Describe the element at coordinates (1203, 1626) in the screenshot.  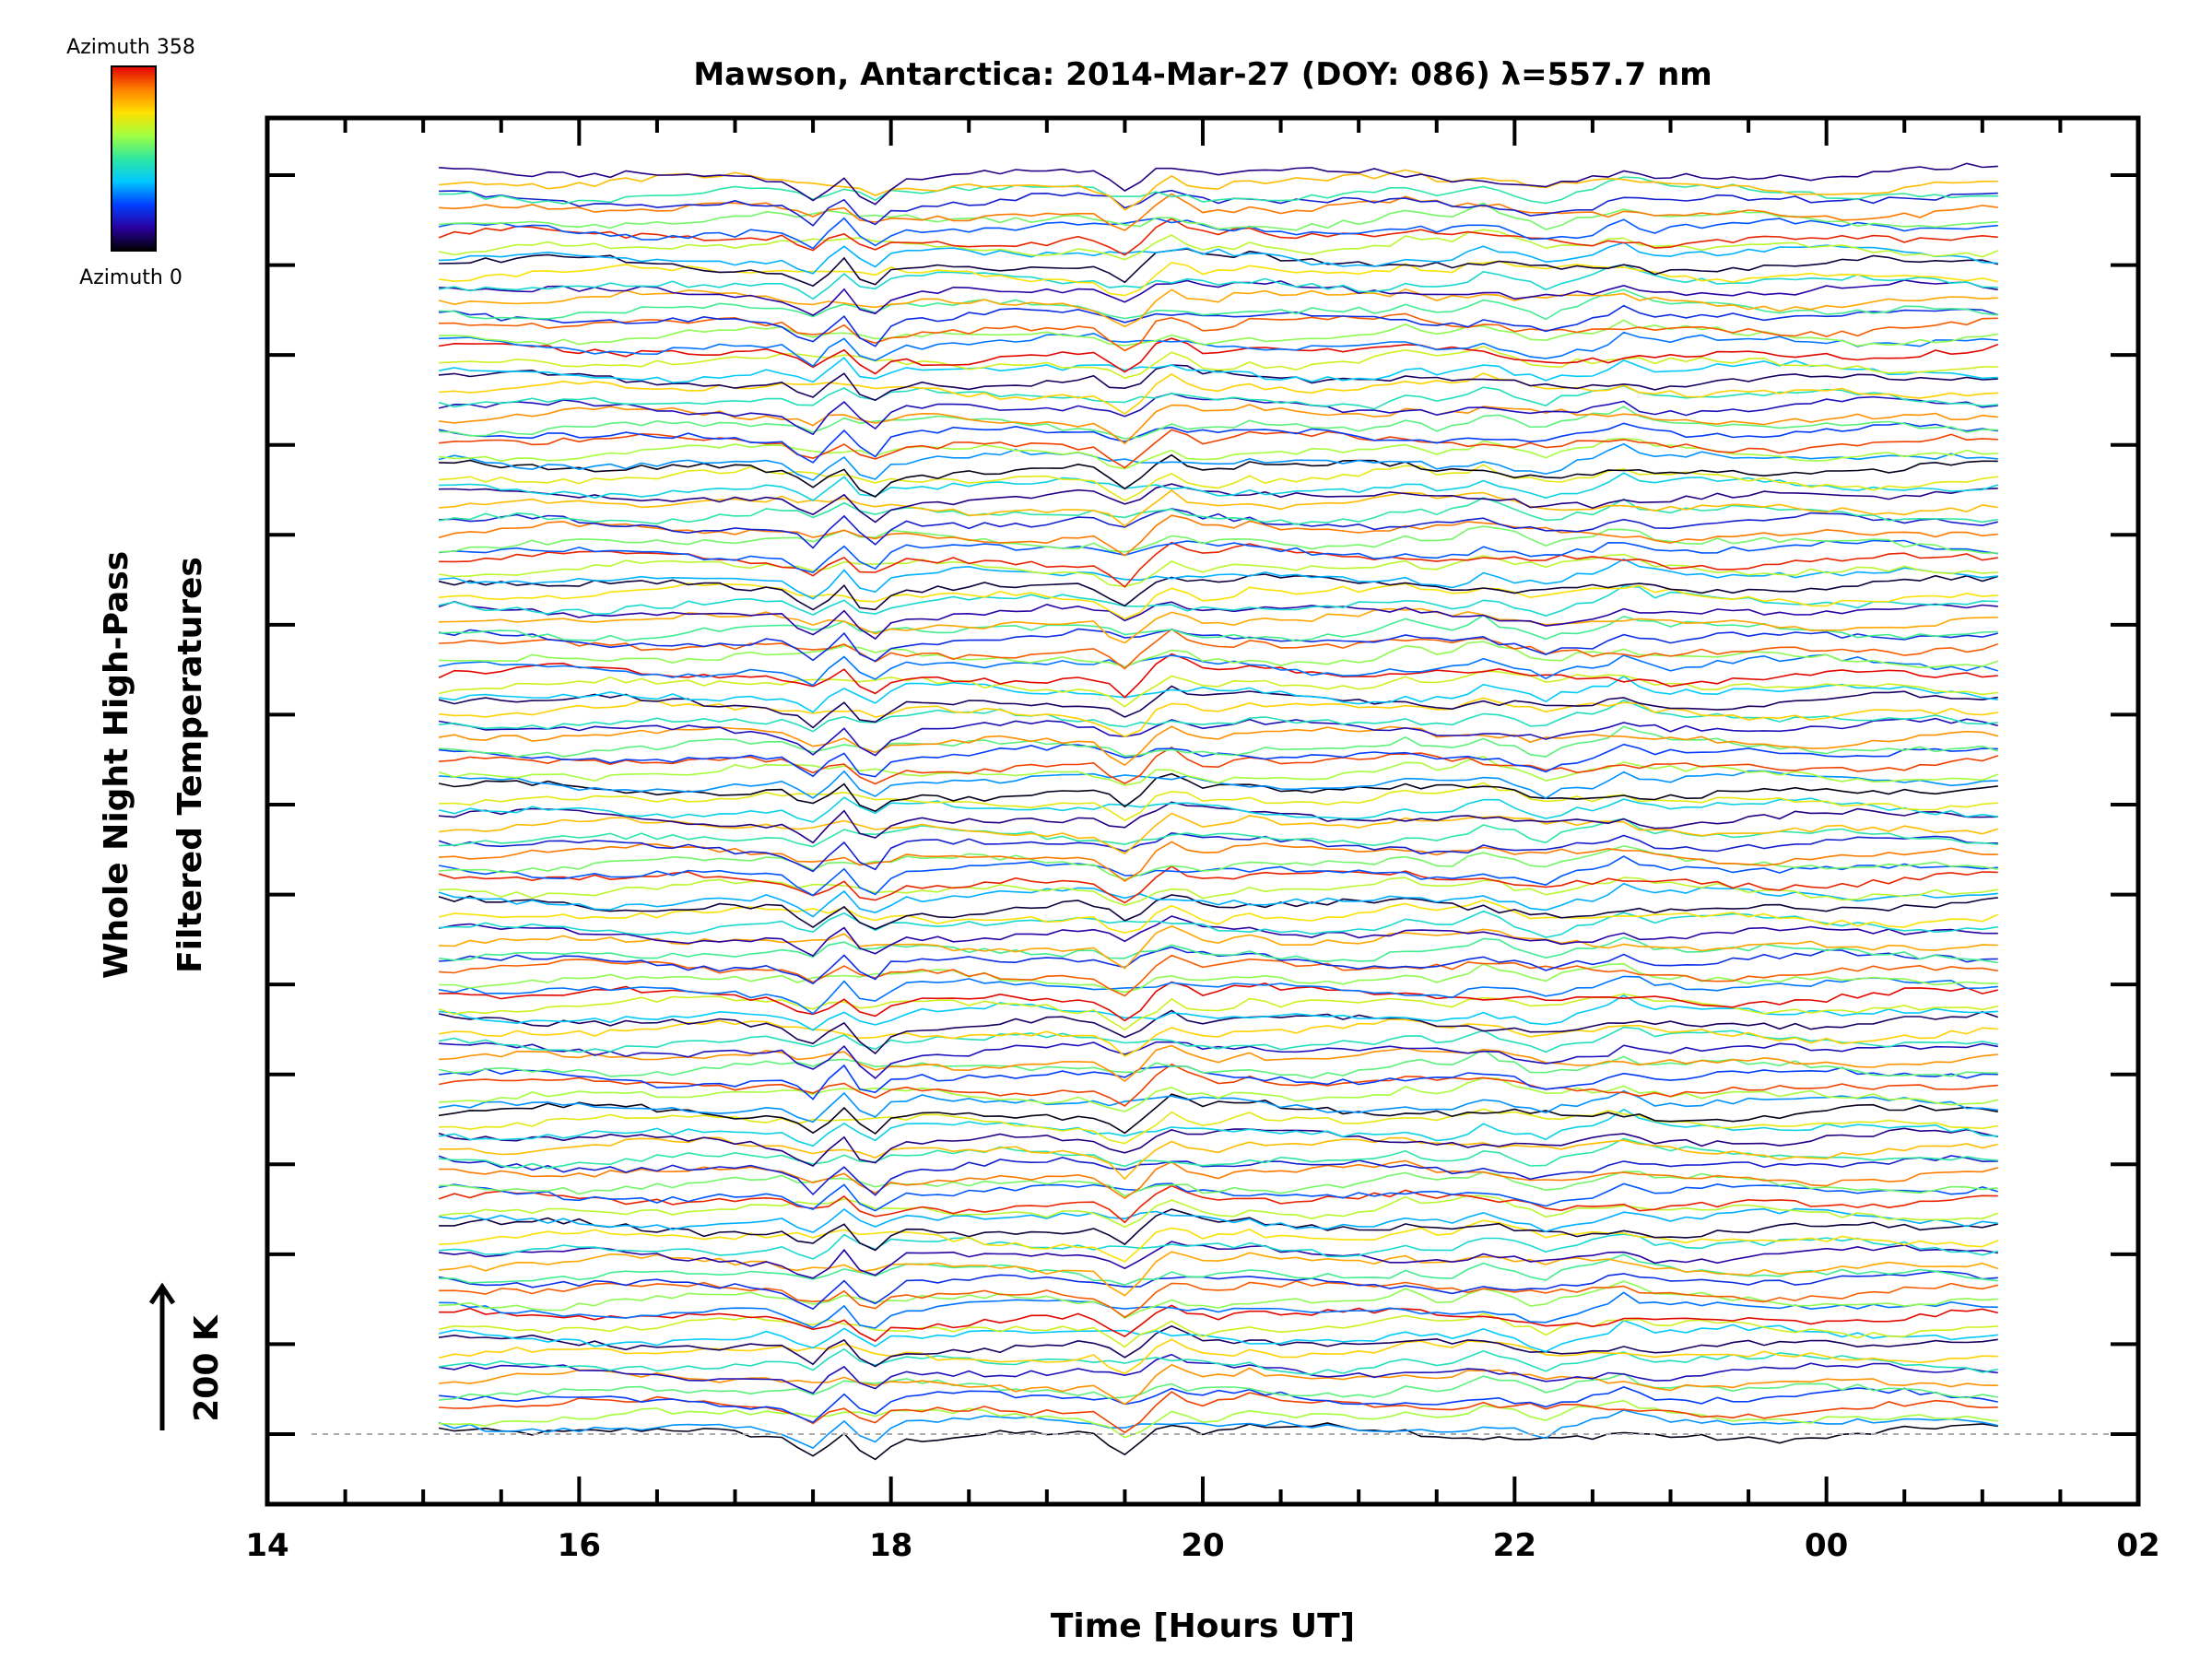
I see `x-axis-label: Time [Hours UT]` at that location.